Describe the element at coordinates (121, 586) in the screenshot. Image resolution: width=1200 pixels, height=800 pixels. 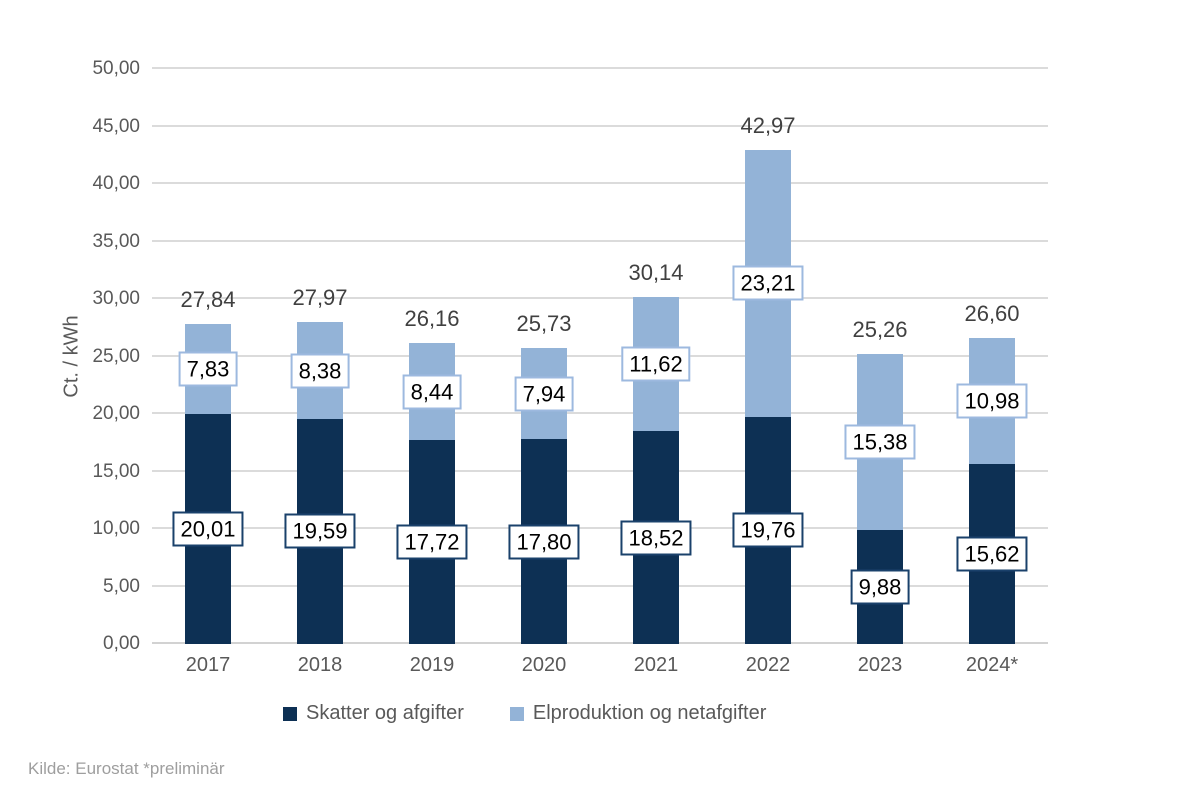
I see `y-tick-label: 5,00` at that location.